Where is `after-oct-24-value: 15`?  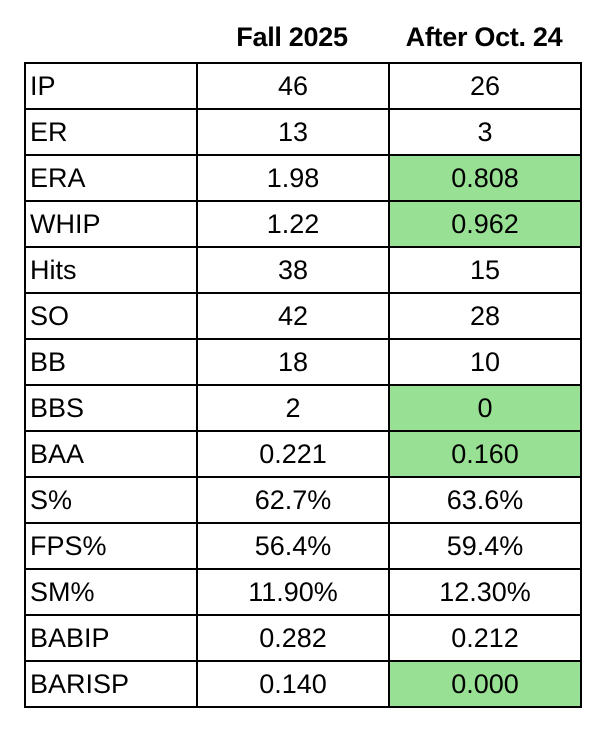
after-oct-24-value: 15 is located at coordinates (485, 270).